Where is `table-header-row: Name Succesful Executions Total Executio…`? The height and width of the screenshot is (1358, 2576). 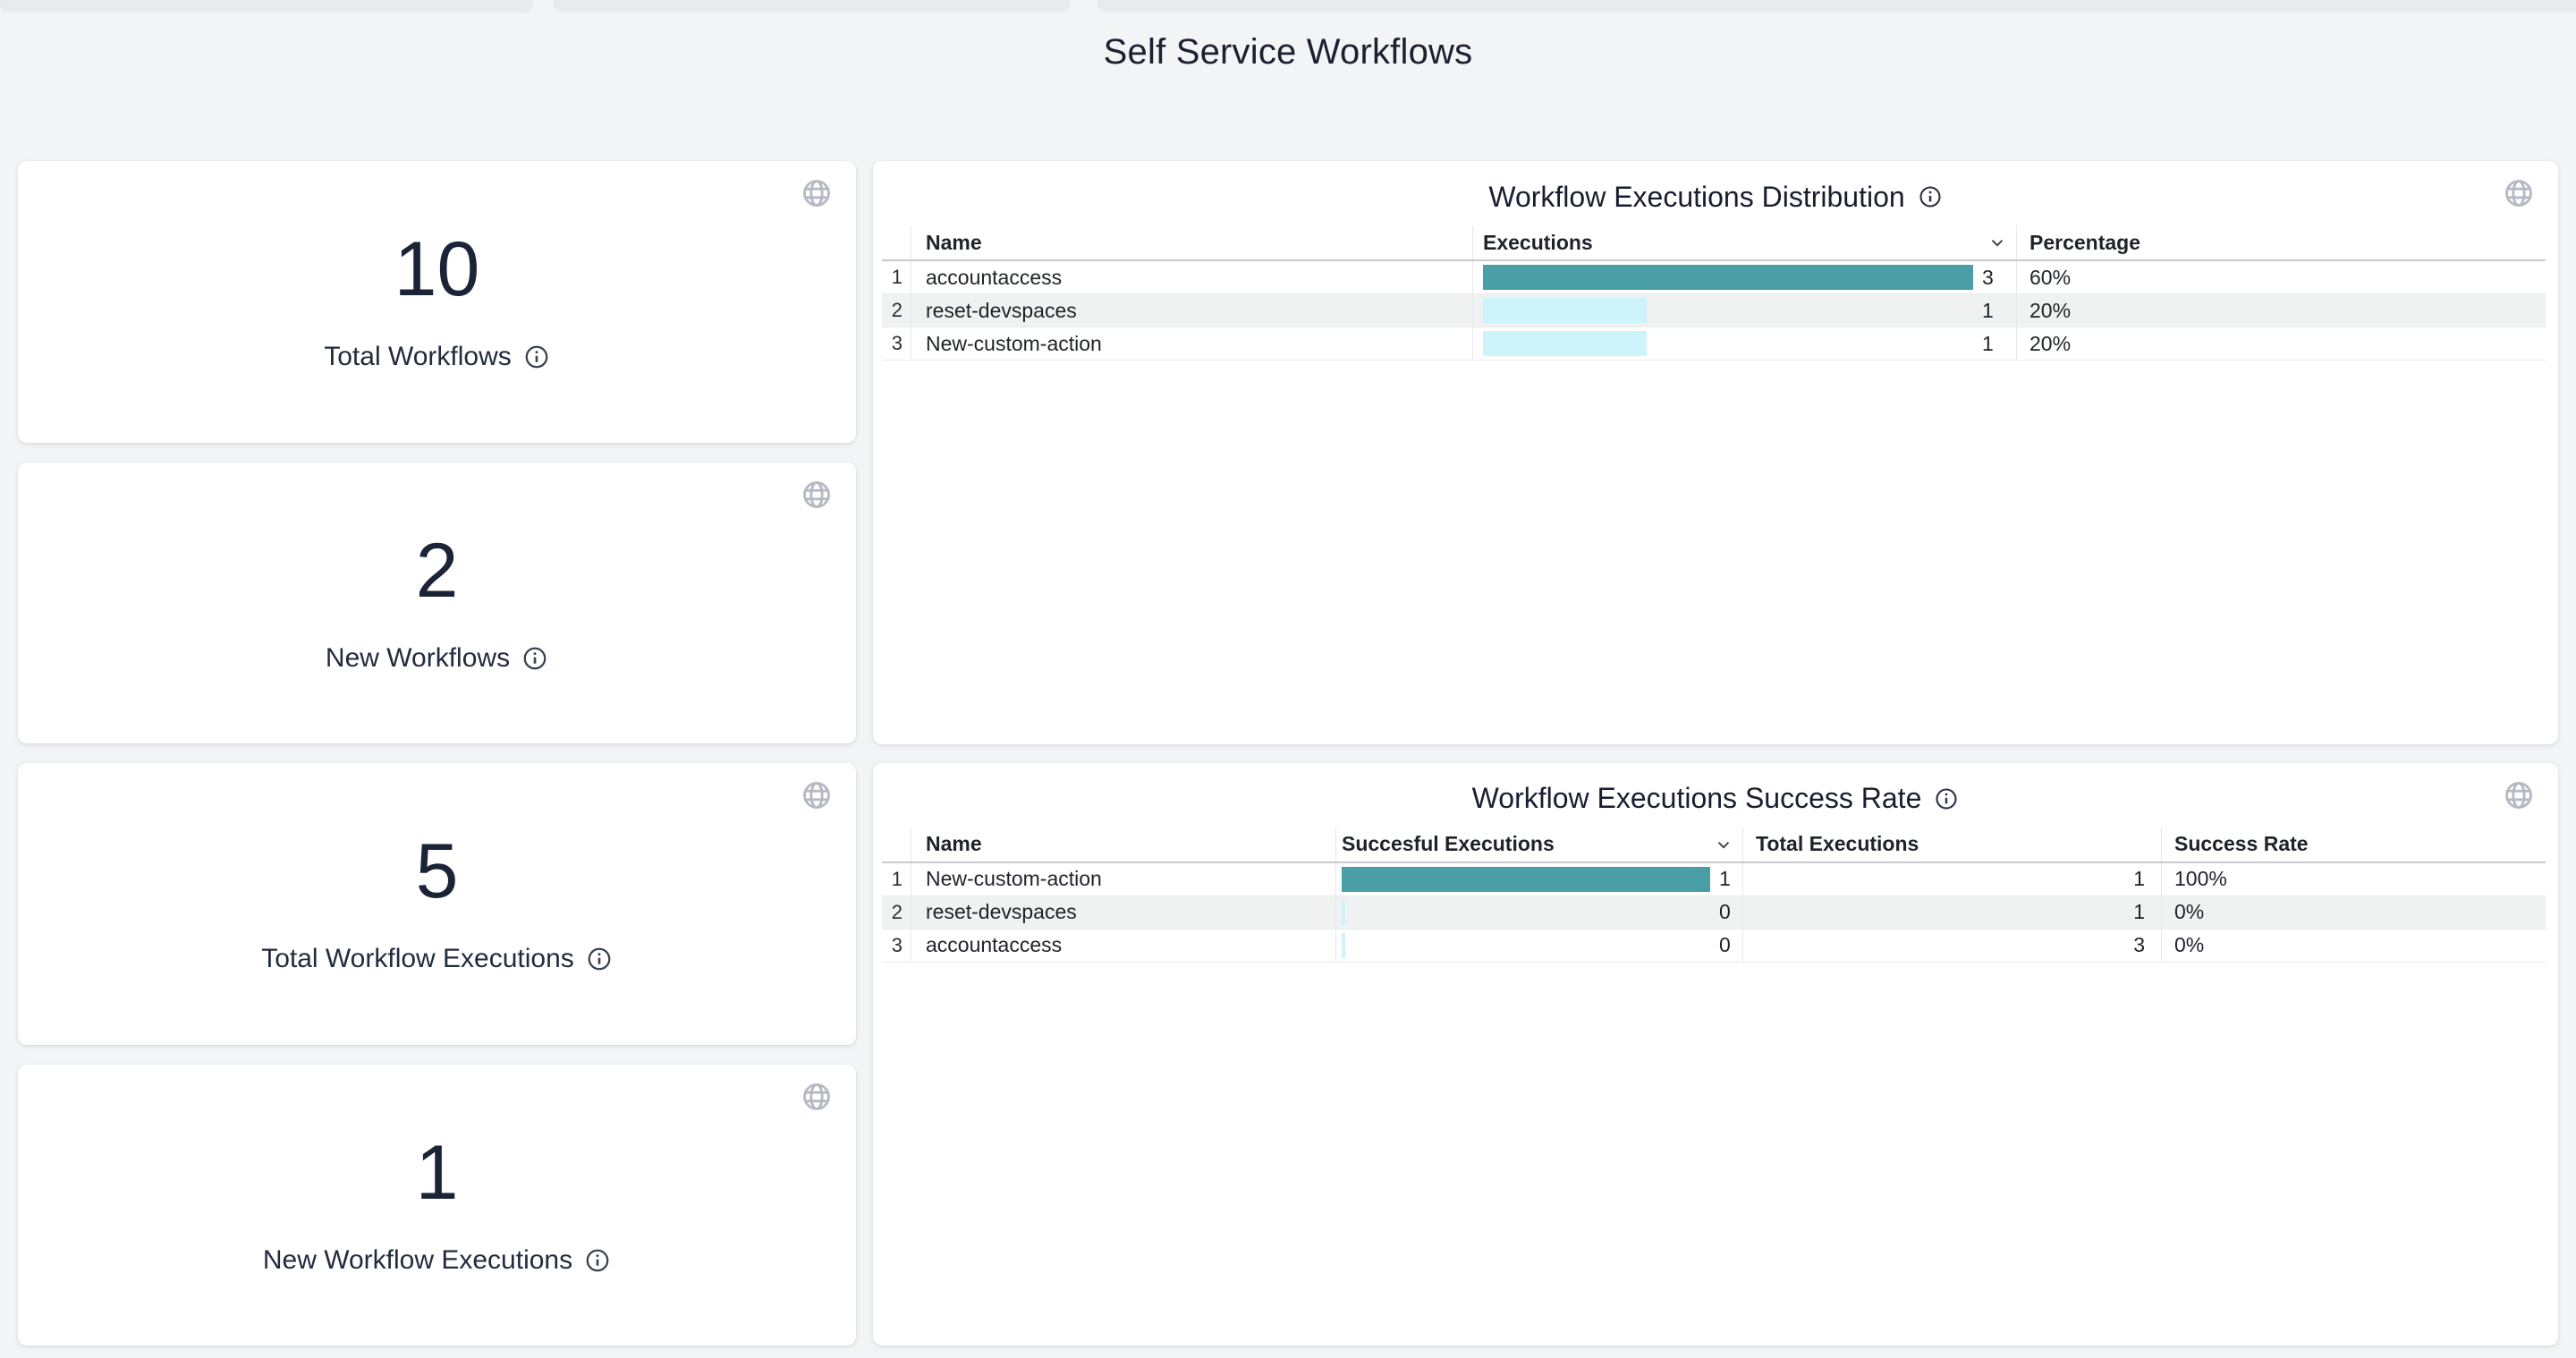
table-header-row: Name Succesful Executions Total Executio… is located at coordinates (1714, 845).